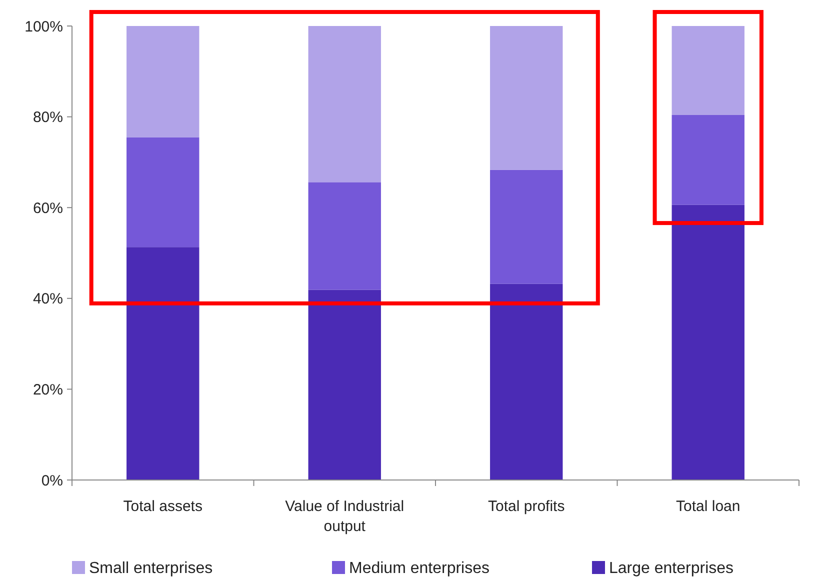  What do you see at coordinates (526, 506) in the screenshot?
I see `x-tick-label: Total profits` at bounding box center [526, 506].